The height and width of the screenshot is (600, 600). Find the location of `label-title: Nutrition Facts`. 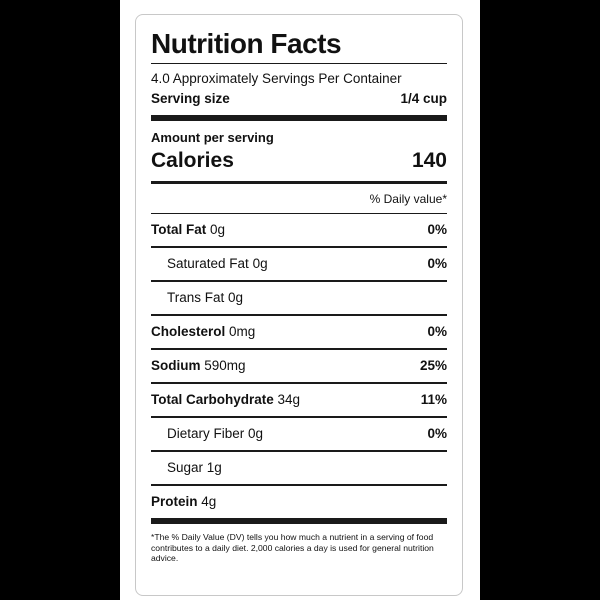

label-title: Nutrition Facts is located at coordinates (246, 43).